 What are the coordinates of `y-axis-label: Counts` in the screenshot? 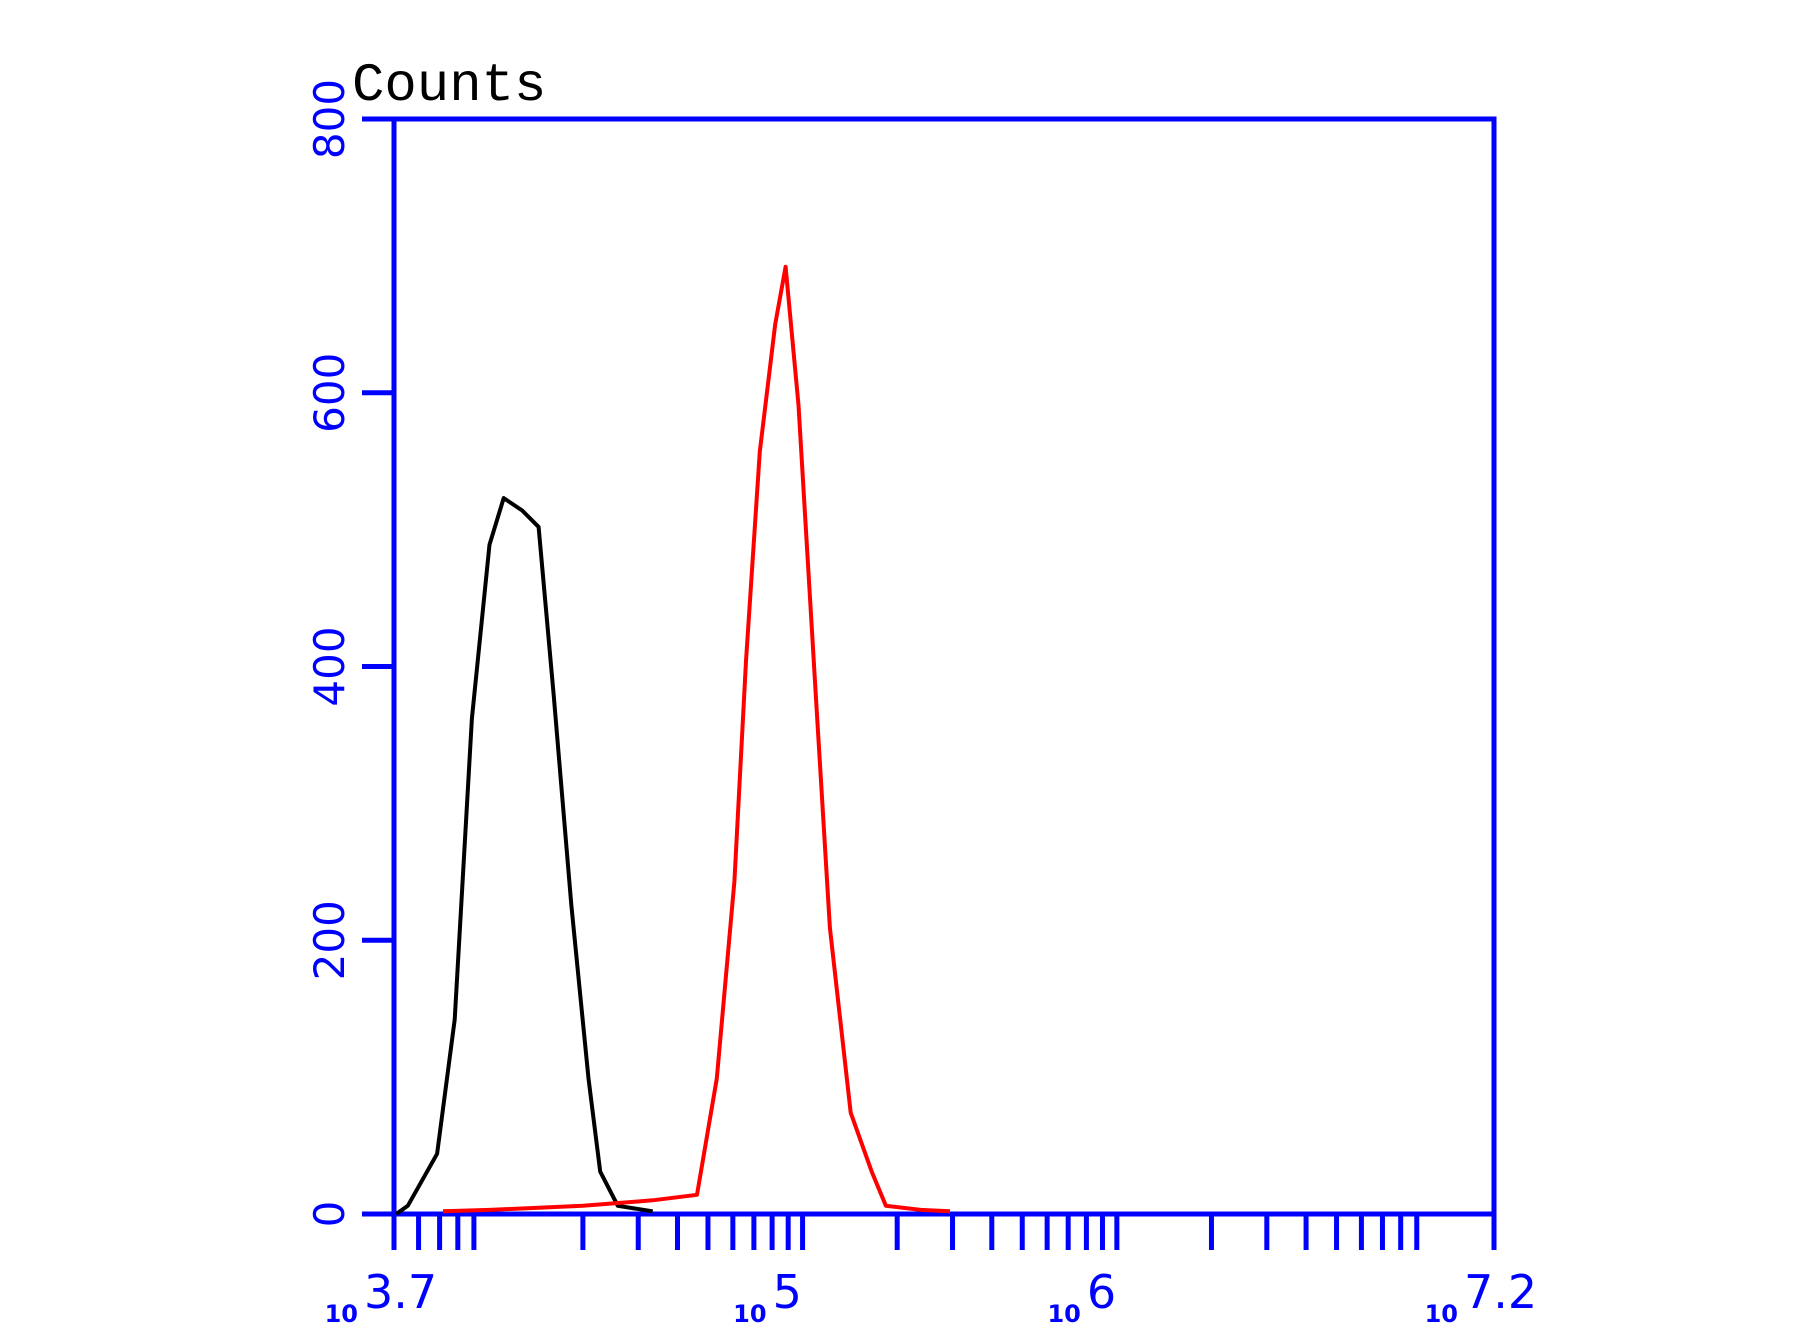 It's located at (449, 86).